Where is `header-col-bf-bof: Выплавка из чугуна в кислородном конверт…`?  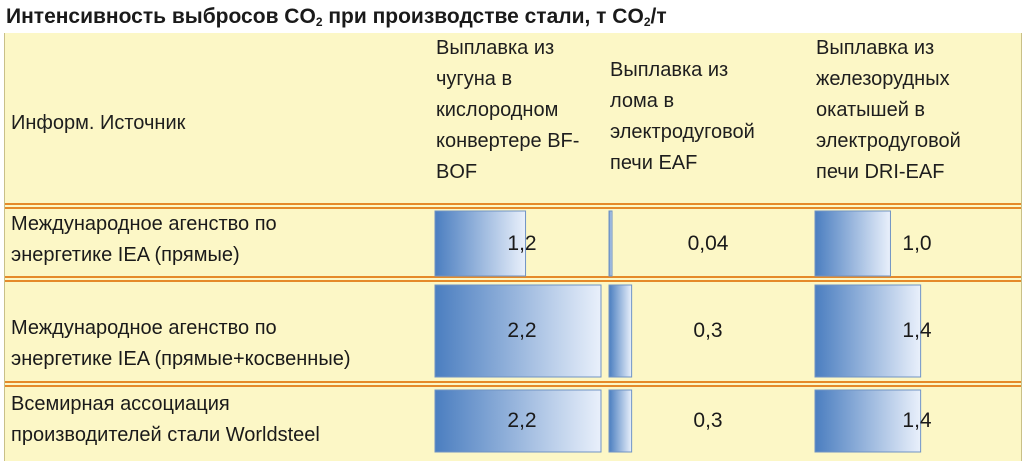
header-col-bf-bof: Выплавка из чугуна в кислородном конверт… is located at coordinates (508, 110).